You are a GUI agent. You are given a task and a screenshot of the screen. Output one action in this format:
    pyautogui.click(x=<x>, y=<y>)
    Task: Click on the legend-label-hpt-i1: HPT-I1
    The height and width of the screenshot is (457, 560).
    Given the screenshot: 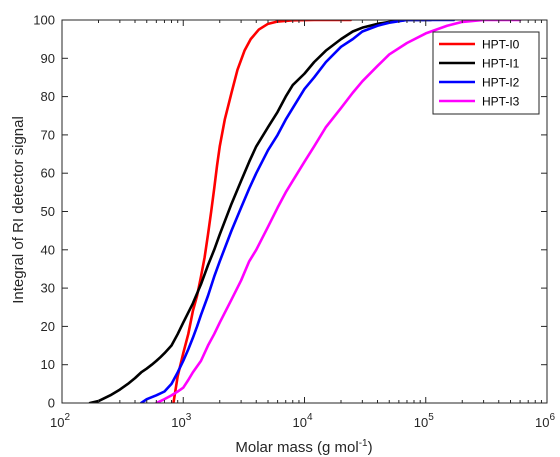 What is the action you would take?
    pyautogui.click(x=501, y=64)
    